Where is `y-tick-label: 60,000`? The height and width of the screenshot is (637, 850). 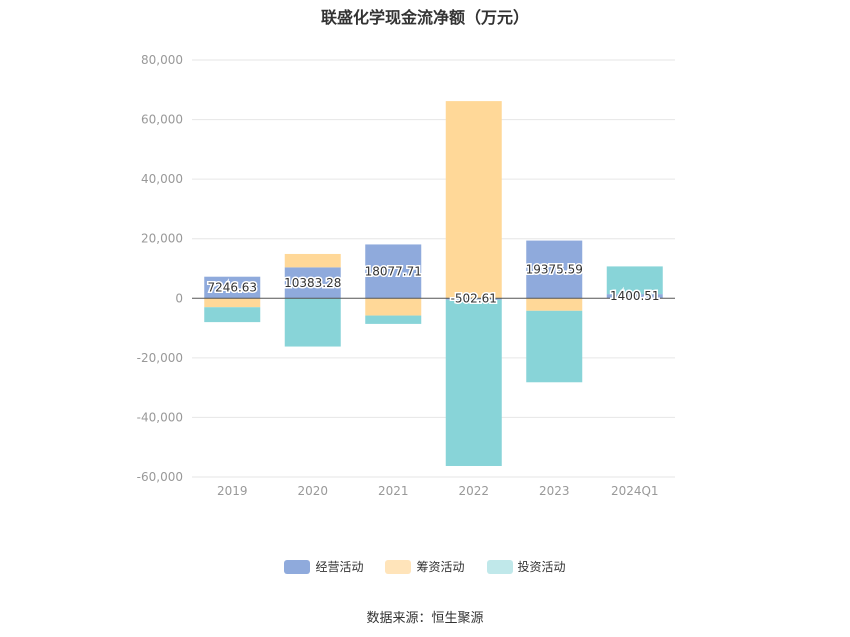
y-tick-label: 60,000 is located at coordinates (162, 120).